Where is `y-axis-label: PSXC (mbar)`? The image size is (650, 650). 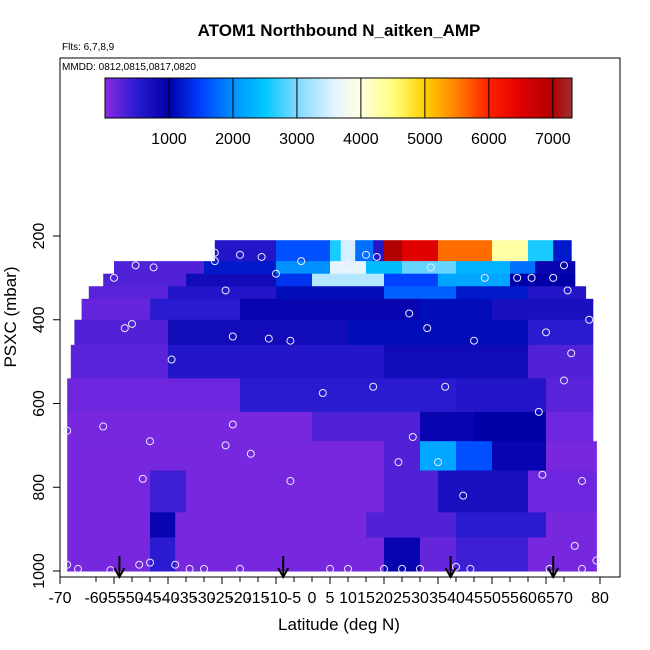
y-axis-label: PSXC (mbar) is located at coordinates (10, 316).